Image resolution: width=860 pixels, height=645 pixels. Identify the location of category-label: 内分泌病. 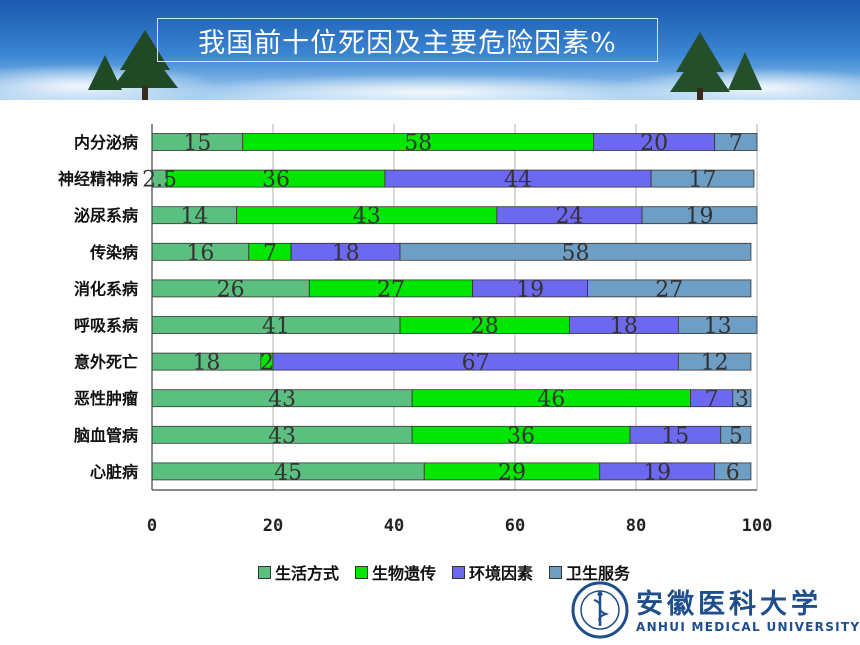
(106, 142).